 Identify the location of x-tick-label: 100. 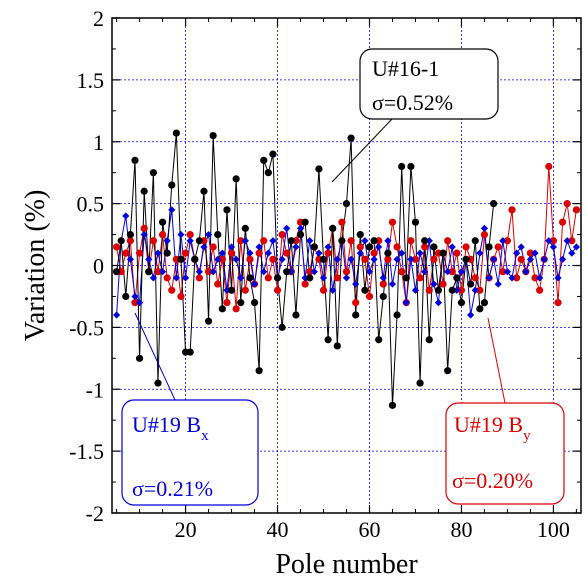
(553, 529).